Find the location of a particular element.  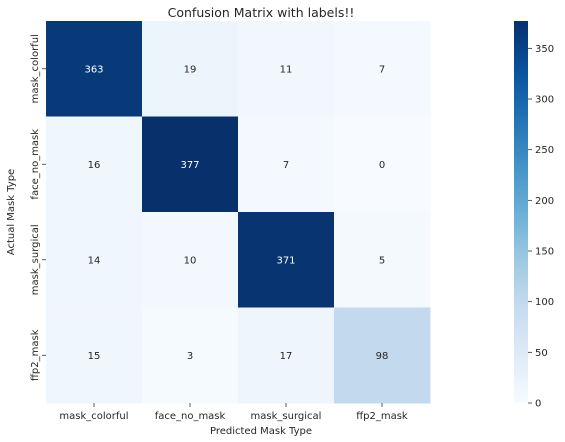

cell-value-label: 19 is located at coordinates (190, 69).